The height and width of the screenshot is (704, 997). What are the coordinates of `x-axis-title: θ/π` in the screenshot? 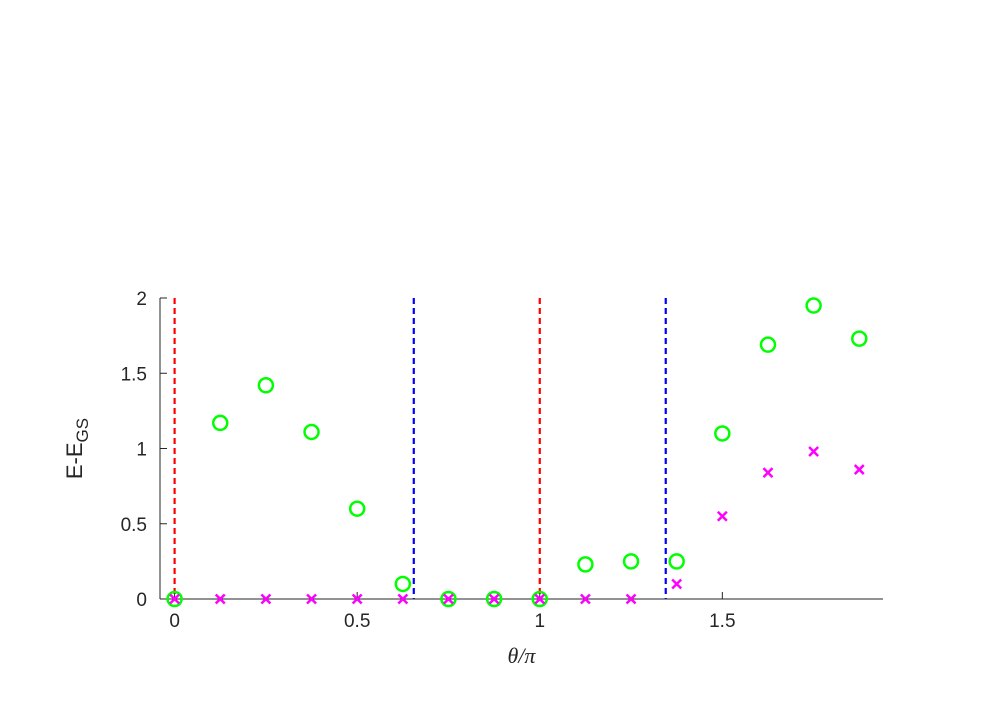 It's located at (522, 655).